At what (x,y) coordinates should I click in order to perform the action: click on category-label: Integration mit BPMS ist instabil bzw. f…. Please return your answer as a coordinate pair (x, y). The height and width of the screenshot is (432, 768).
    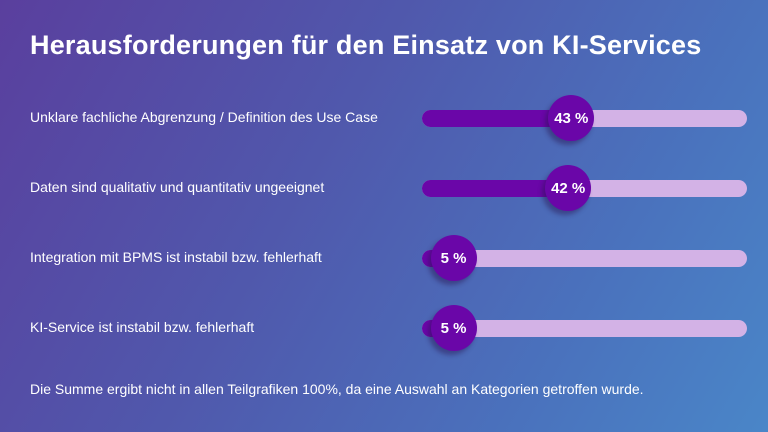
    Looking at the image, I should click on (176, 257).